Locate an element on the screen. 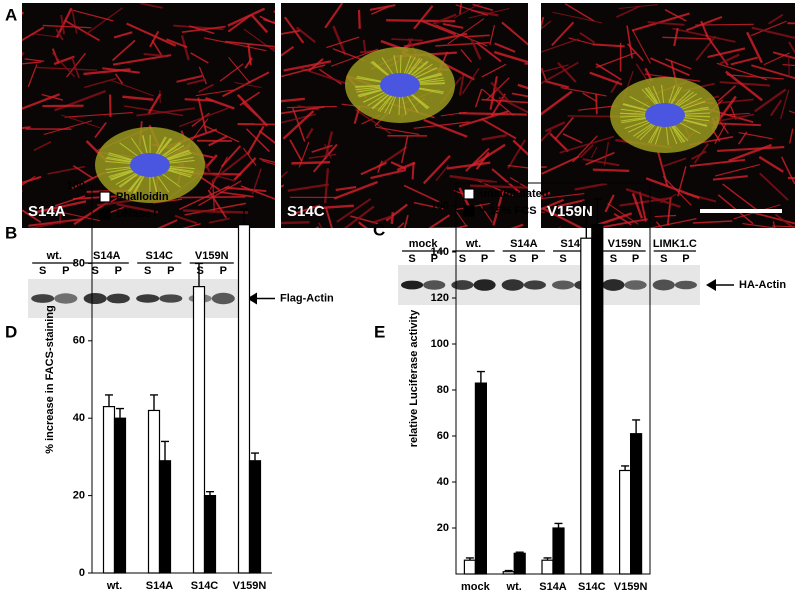  y-axis-label: % increase in FACS-staining is located at coordinates (50, 379).